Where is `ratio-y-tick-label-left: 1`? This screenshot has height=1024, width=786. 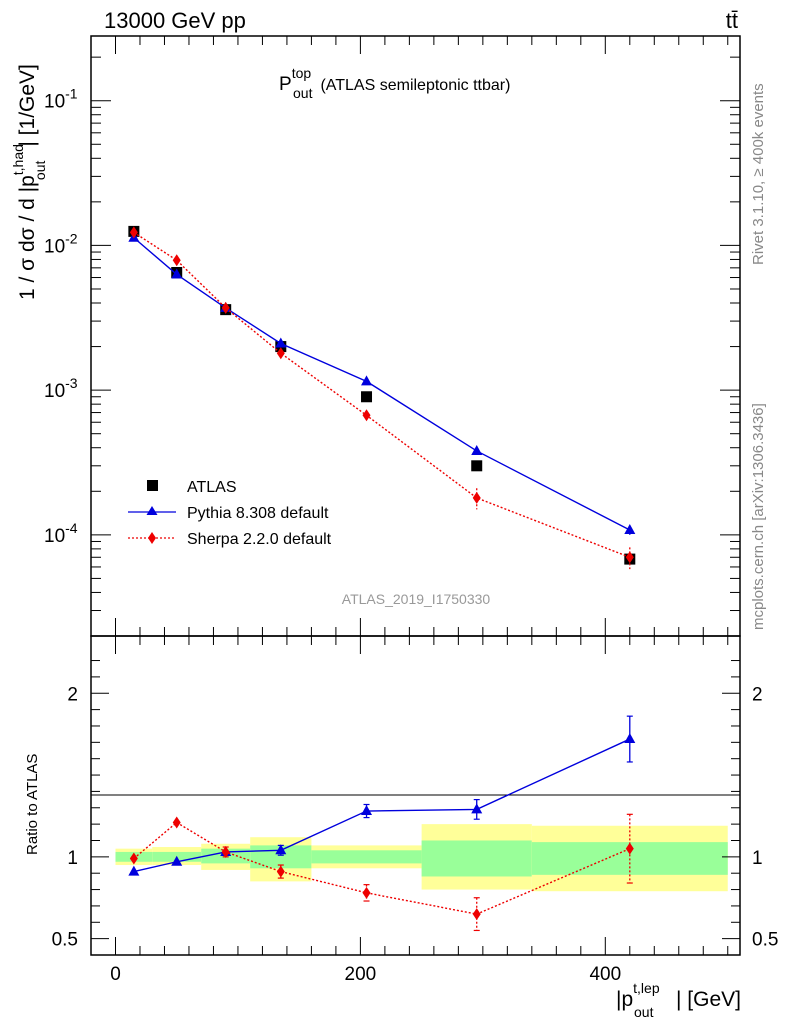
ratio-y-tick-label-left: 1 is located at coordinates (72, 858).